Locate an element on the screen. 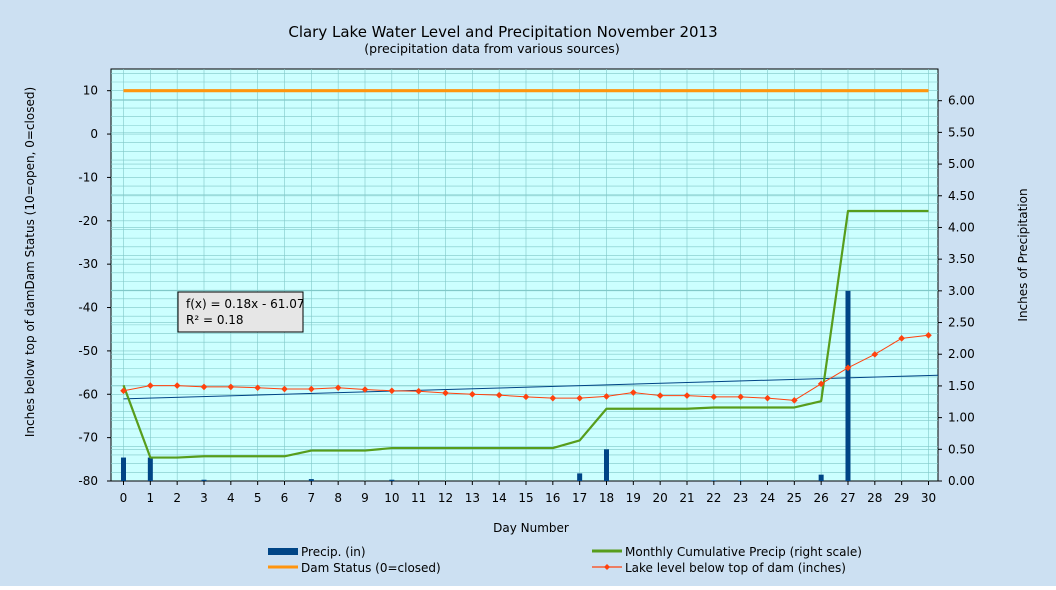 The height and width of the screenshot is (590, 1056). x-axis-tick-label: 7 is located at coordinates (312, 498).